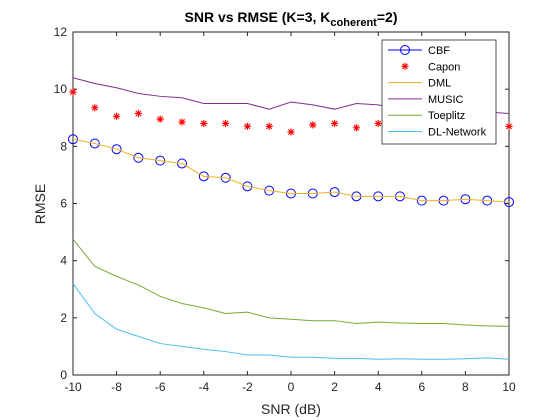 The width and height of the screenshot is (560, 420). What do you see at coordinates (63, 261) in the screenshot?
I see `y-tick-label: 4` at bounding box center [63, 261].